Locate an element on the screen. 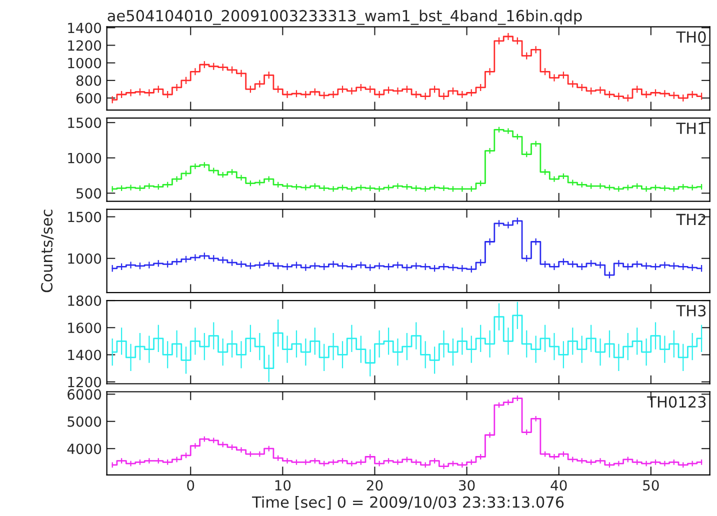  x-axis-title: Time [sec] 0 = 2009/10/03 23:33:13.076 is located at coordinates (408, 503).